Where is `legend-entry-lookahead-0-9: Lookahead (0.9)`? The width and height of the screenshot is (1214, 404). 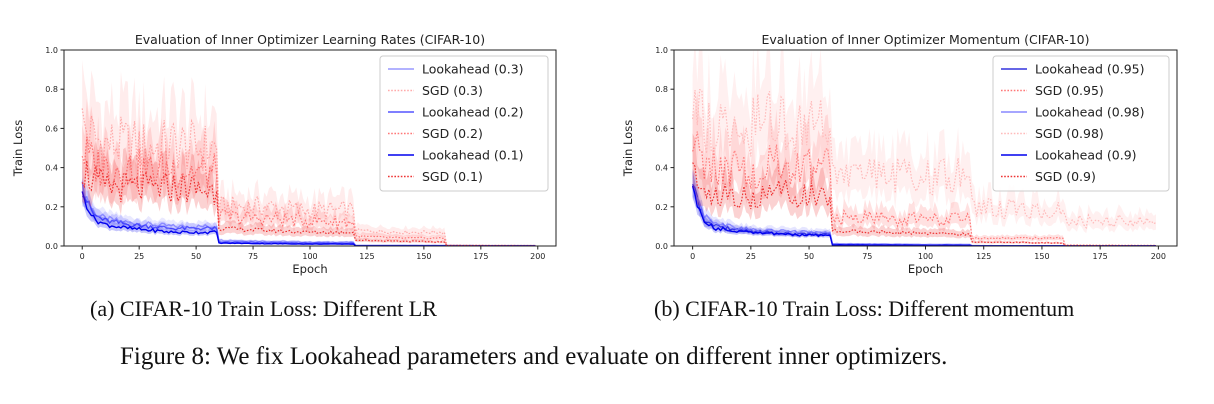
legend-entry-lookahead-0-9: Lookahead (0.9) is located at coordinates (1086, 155).